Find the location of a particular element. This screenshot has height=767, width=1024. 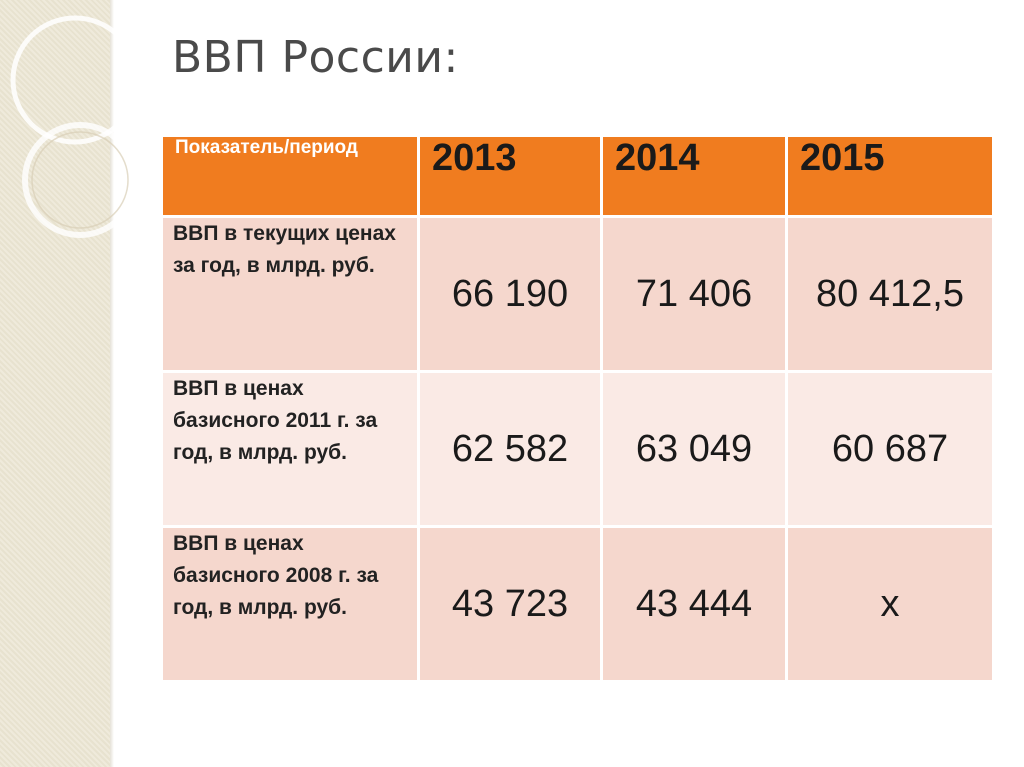

table-cell: х is located at coordinates (890, 604).